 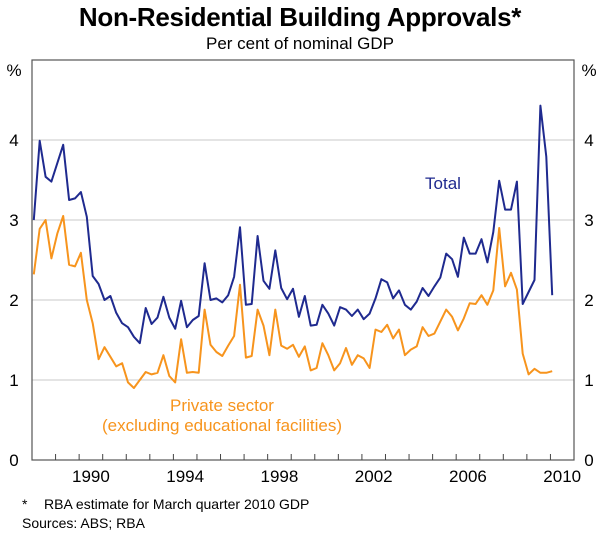 What do you see at coordinates (13, 300) in the screenshot?
I see `y-tick-label-left: 2` at bounding box center [13, 300].